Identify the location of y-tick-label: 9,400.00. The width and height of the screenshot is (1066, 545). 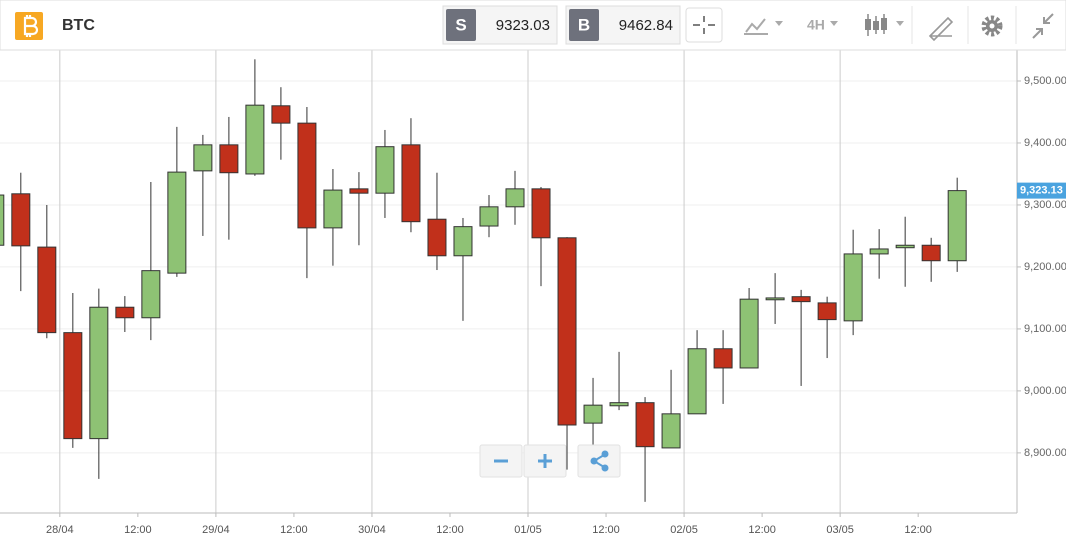
(1045, 143).